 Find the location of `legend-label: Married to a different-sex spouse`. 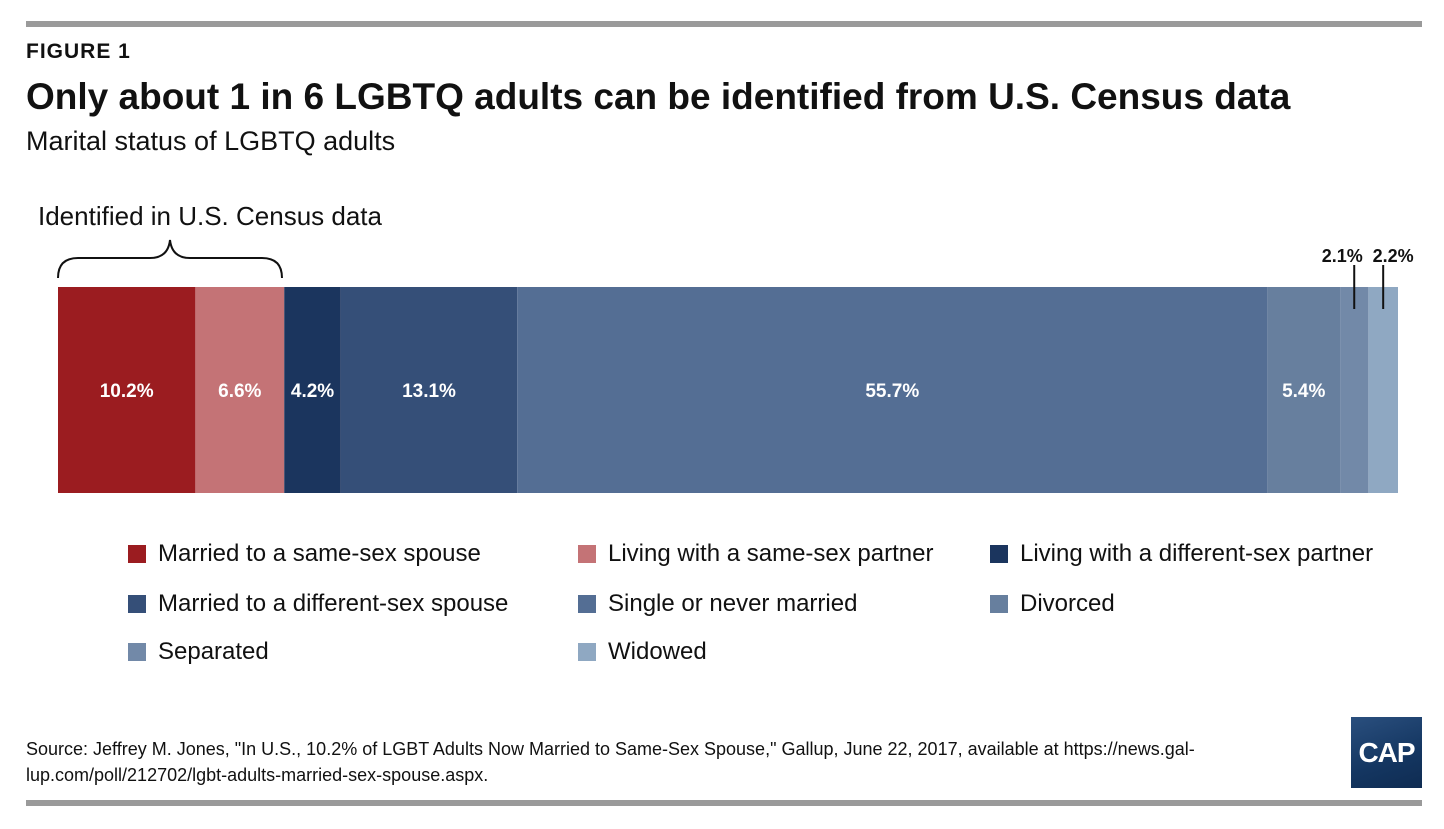

legend-label: Married to a different-sex spouse is located at coordinates (333, 603).